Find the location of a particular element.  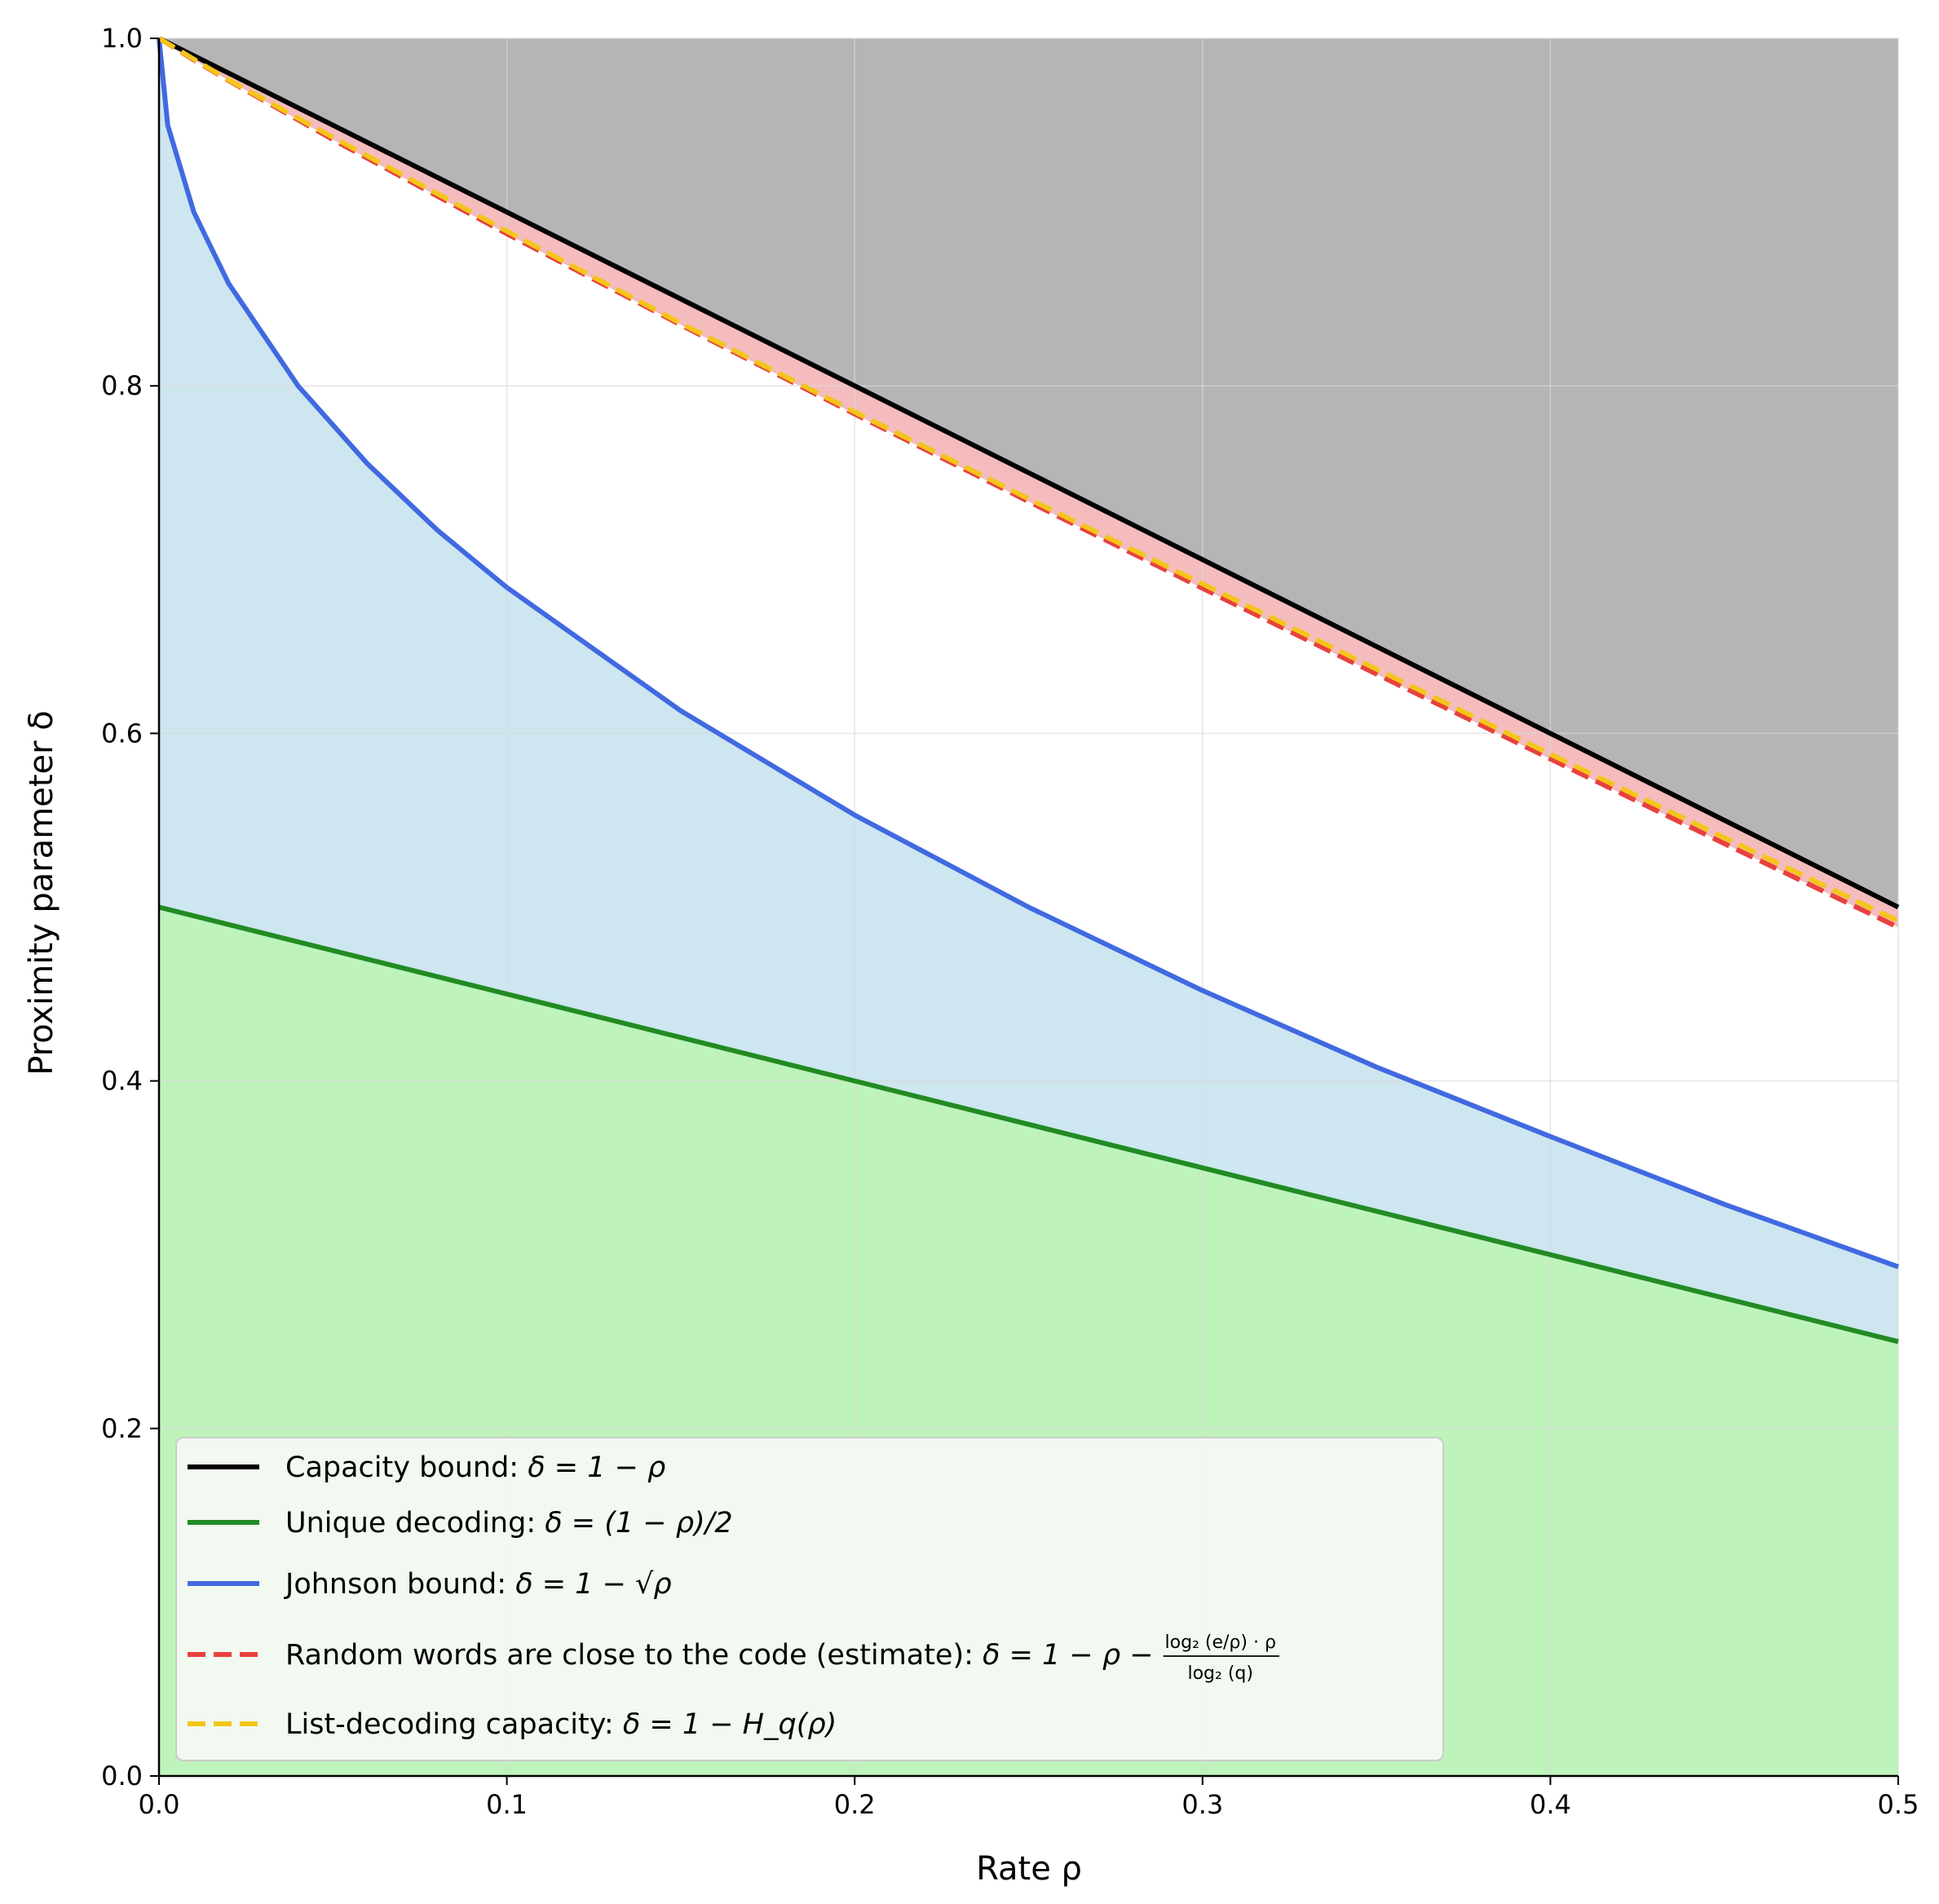

legend-formula: δ = 1 − H_q(ρ) is located at coordinates (730, 1725).